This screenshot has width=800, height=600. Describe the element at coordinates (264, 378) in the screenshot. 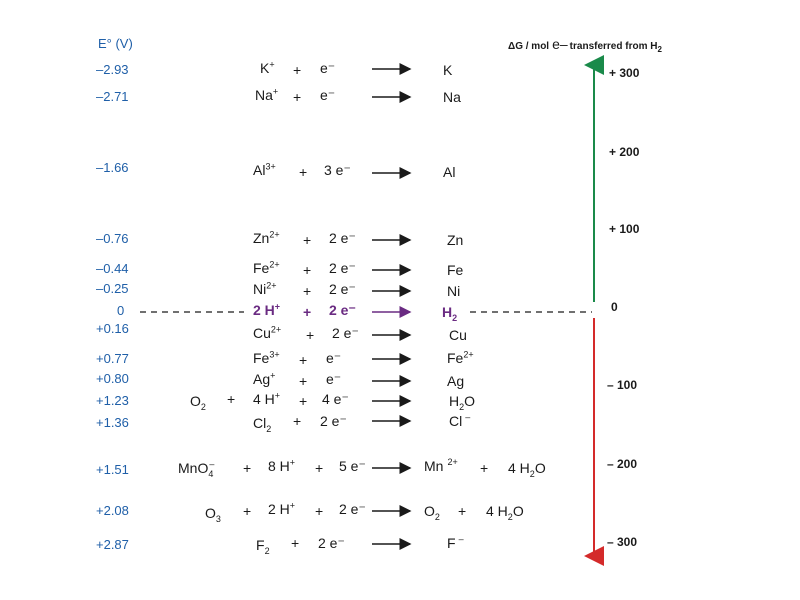

I see `oxidant-Ag-ion: Ag+` at that location.